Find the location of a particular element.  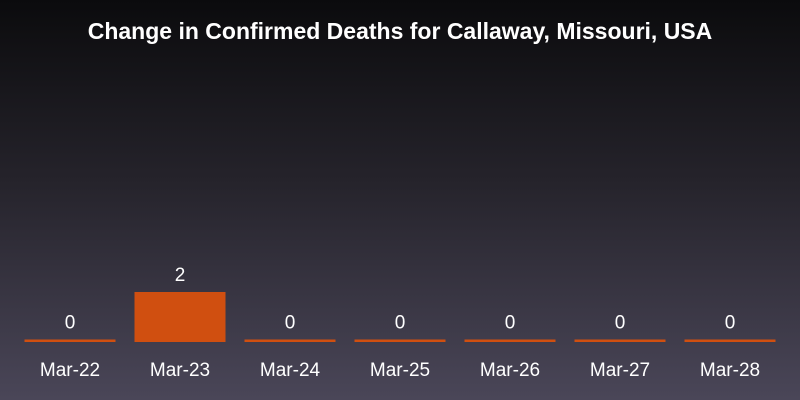

data-label-mar-28: 0 is located at coordinates (730, 323).